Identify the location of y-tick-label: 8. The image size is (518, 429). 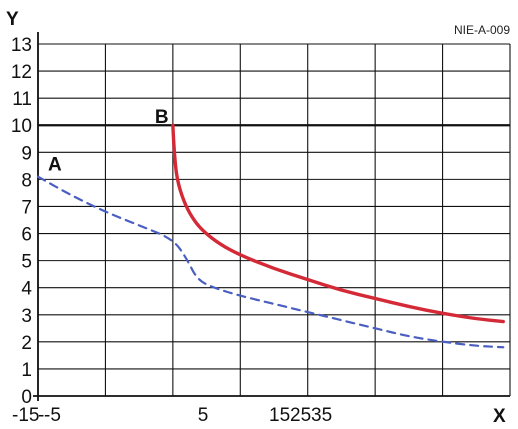
(26, 180).